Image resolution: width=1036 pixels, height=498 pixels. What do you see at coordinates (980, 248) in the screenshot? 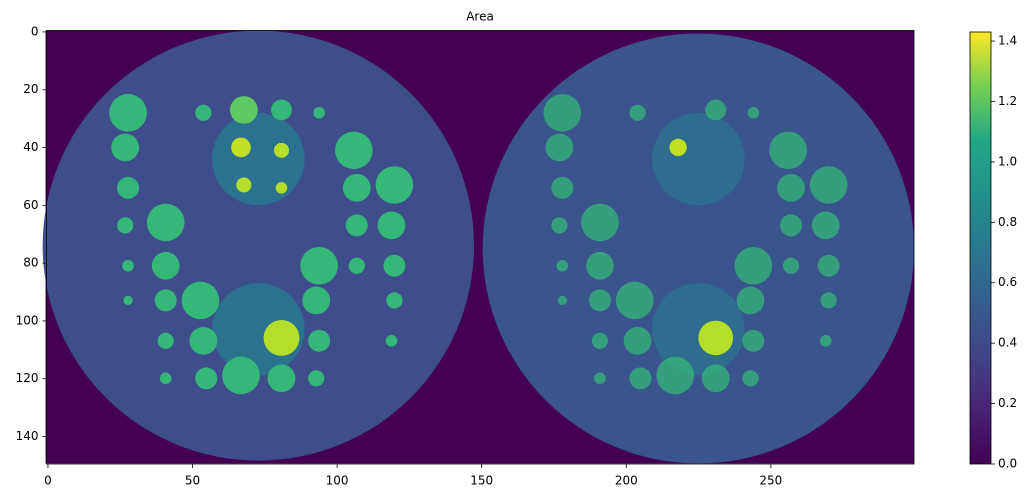
I see `colorbar` at bounding box center [980, 248].